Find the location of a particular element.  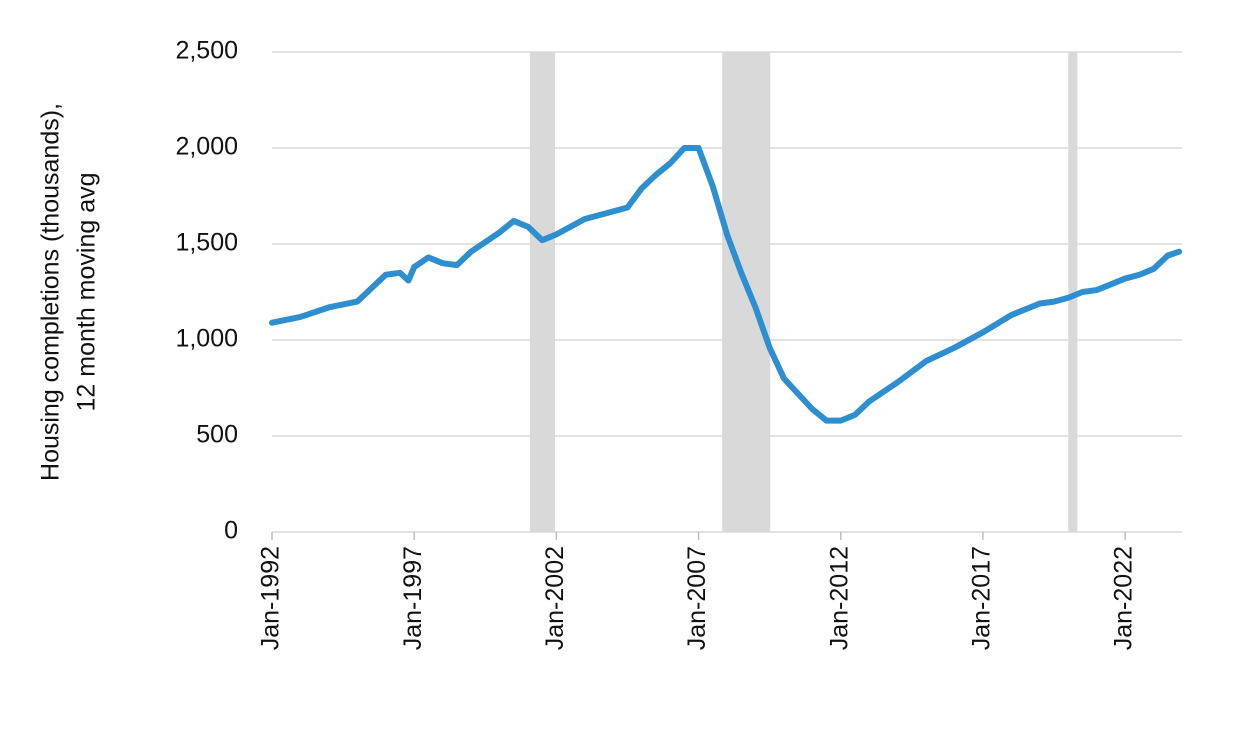

y-axis-title-line: 12 month moving avg is located at coordinates (87, 291).